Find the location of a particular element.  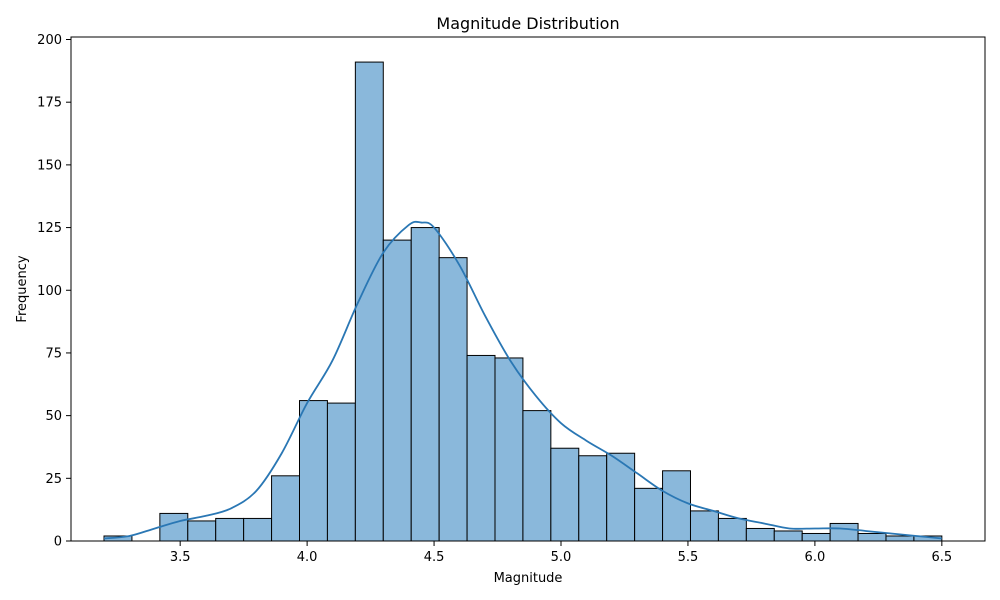

x-tick-label: 5.0 is located at coordinates (561, 557).